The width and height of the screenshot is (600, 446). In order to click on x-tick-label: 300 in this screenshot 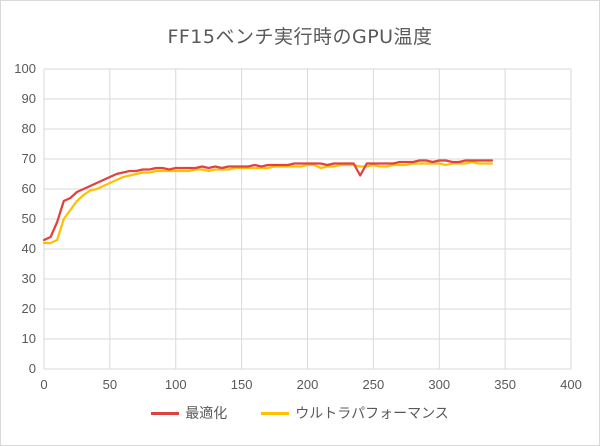, I will do `click(439, 384)`.